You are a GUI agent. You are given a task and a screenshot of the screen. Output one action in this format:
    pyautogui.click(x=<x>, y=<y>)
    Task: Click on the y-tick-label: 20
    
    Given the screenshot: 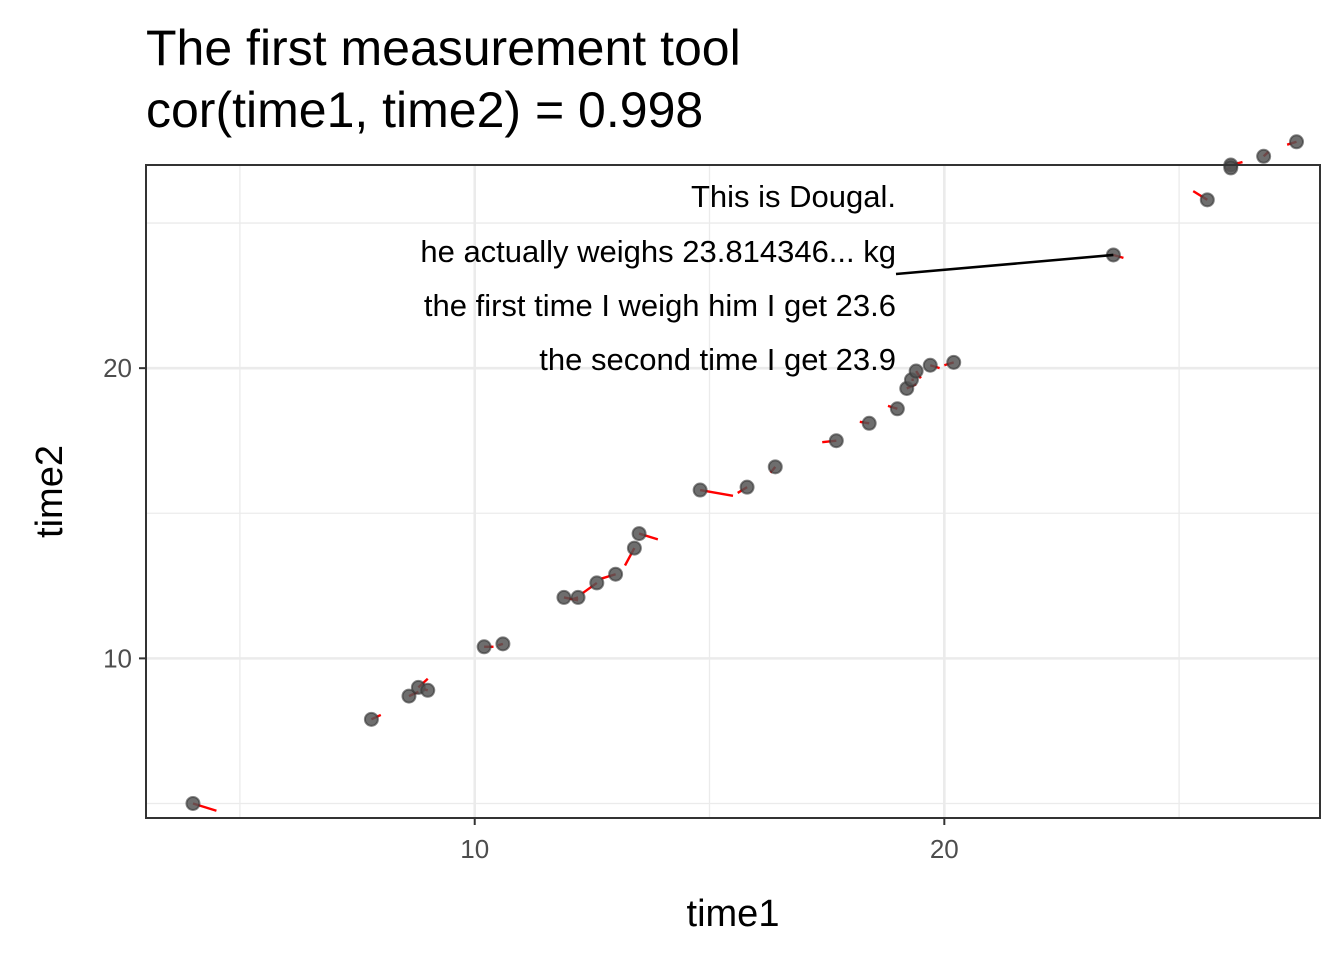 What is the action you would take?
    pyautogui.click(x=117, y=368)
    